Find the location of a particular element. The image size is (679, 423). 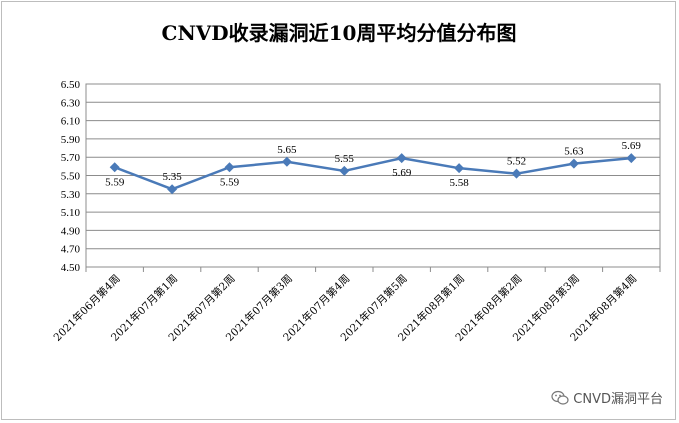

y-tick-label: 6.10 is located at coordinates (71, 122).